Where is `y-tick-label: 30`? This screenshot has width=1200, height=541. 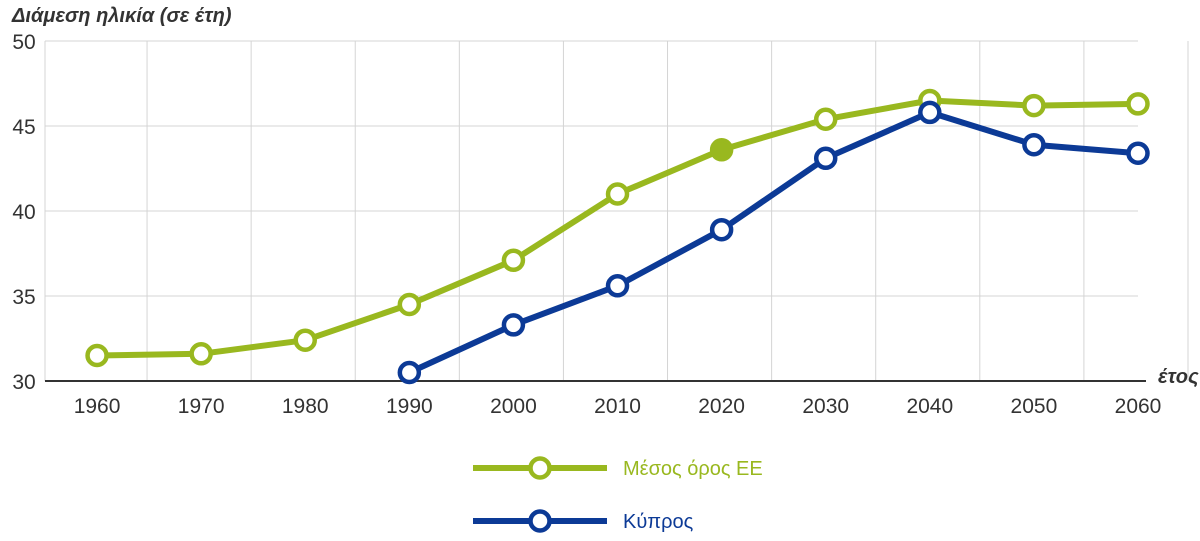 y-tick-label: 30 is located at coordinates (23, 382).